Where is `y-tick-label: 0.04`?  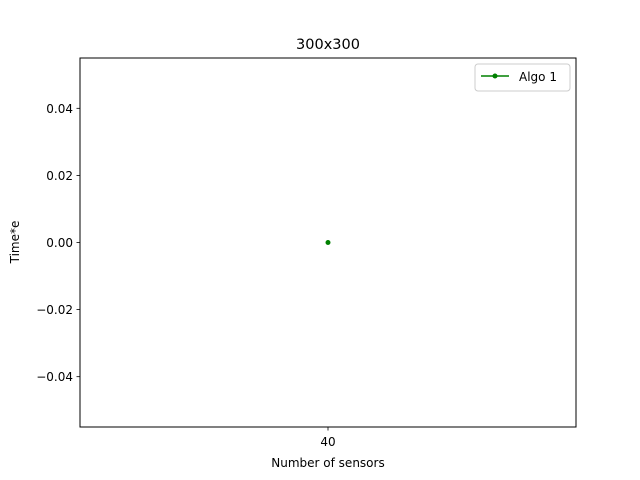 y-tick-label: 0.04 is located at coordinates (59, 109).